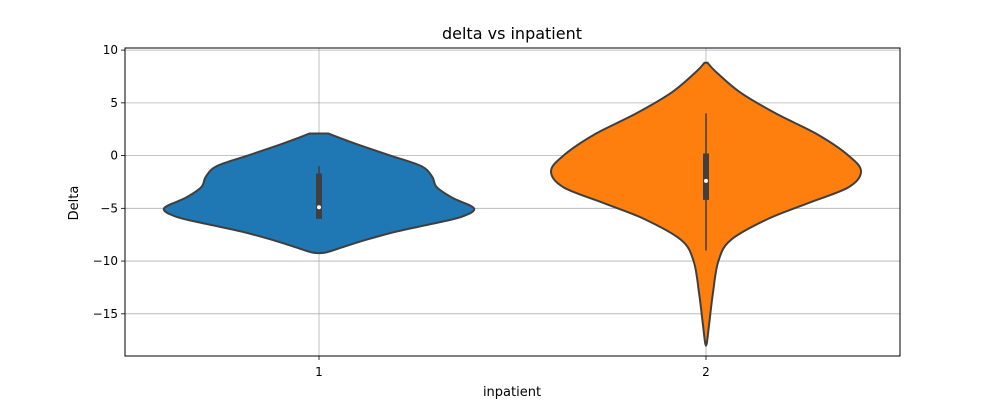 This screenshot has height=404, width=1000. What do you see at coordinates (105, 314) in the screenshot?
I see `y-tick-label: −15` at bounding box center [105, 314].